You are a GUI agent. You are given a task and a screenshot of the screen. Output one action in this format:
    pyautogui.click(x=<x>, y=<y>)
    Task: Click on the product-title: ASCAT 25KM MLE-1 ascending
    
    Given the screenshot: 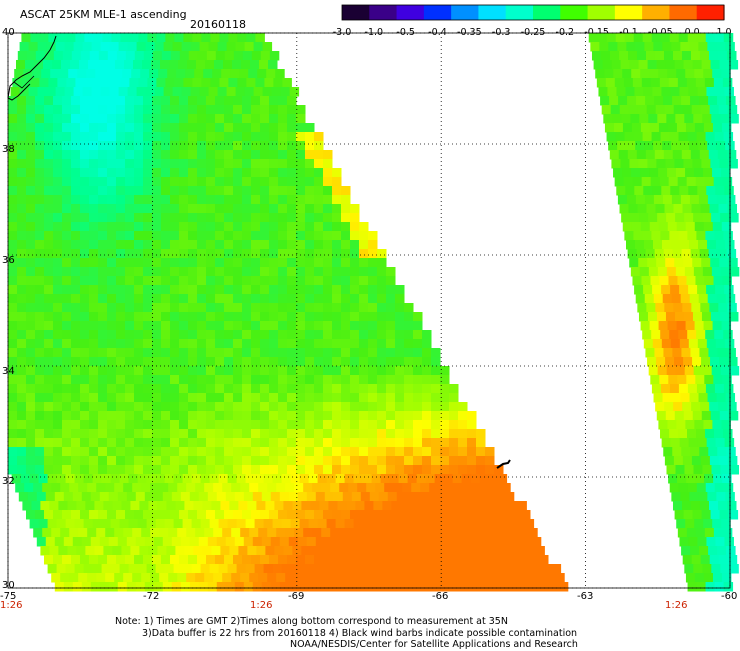 What is the action you would take?
    pyautogui.click(x=103, y=14)
    